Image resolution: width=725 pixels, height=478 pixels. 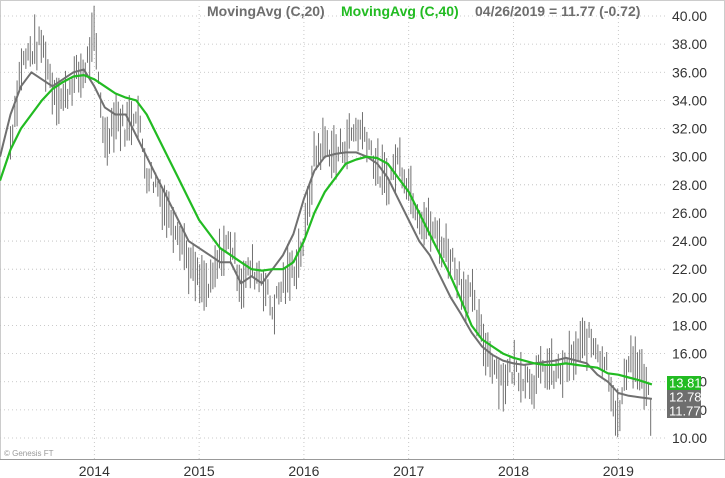 I want to click on y-tick-label: 28.00, so click(x=689, y=185).